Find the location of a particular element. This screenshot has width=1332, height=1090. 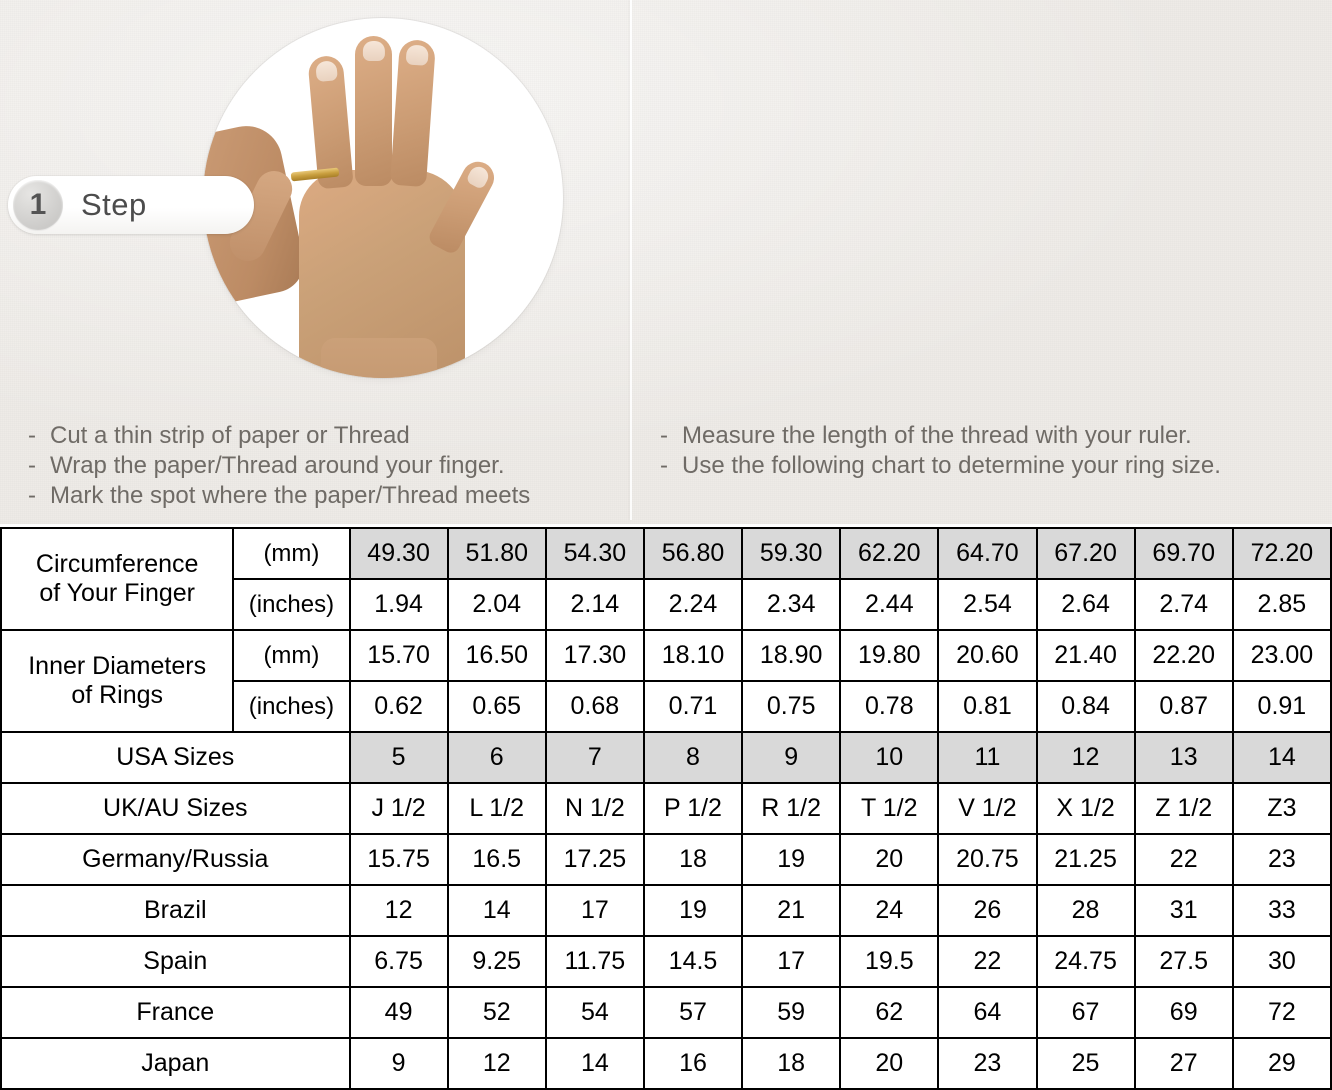

table-cell: 11.75 is located at coordinates (594, 961).